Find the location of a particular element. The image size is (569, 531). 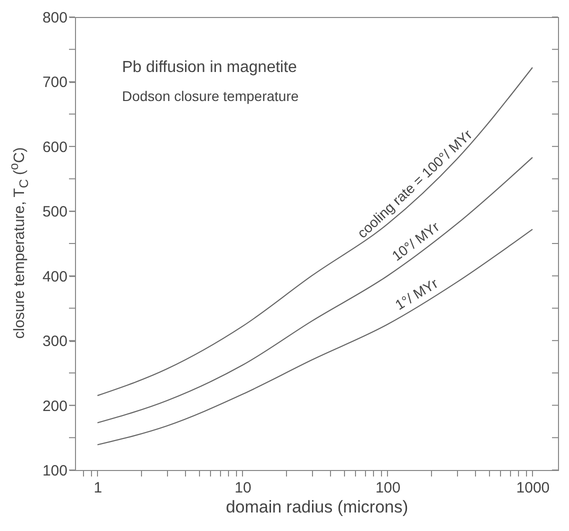

y-tick-label: 100 is located at coordinates (55, 471).